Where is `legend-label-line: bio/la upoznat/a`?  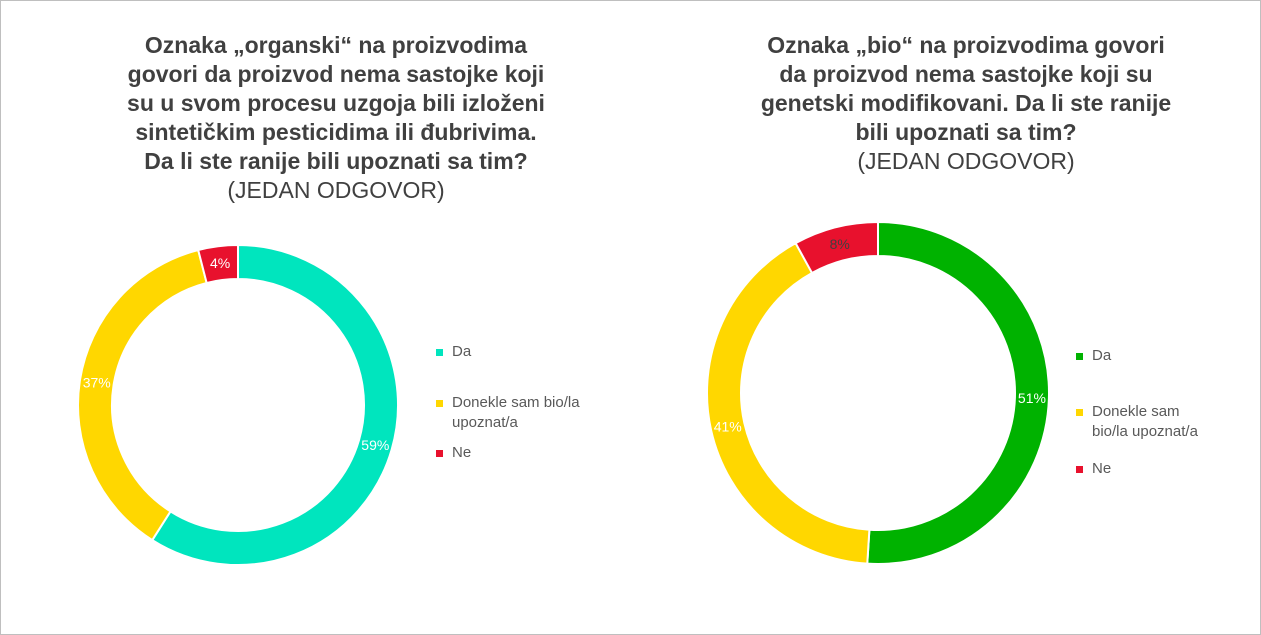
legend-label-line: bio/la upoznat/a is located at coordinates (1145, 431).